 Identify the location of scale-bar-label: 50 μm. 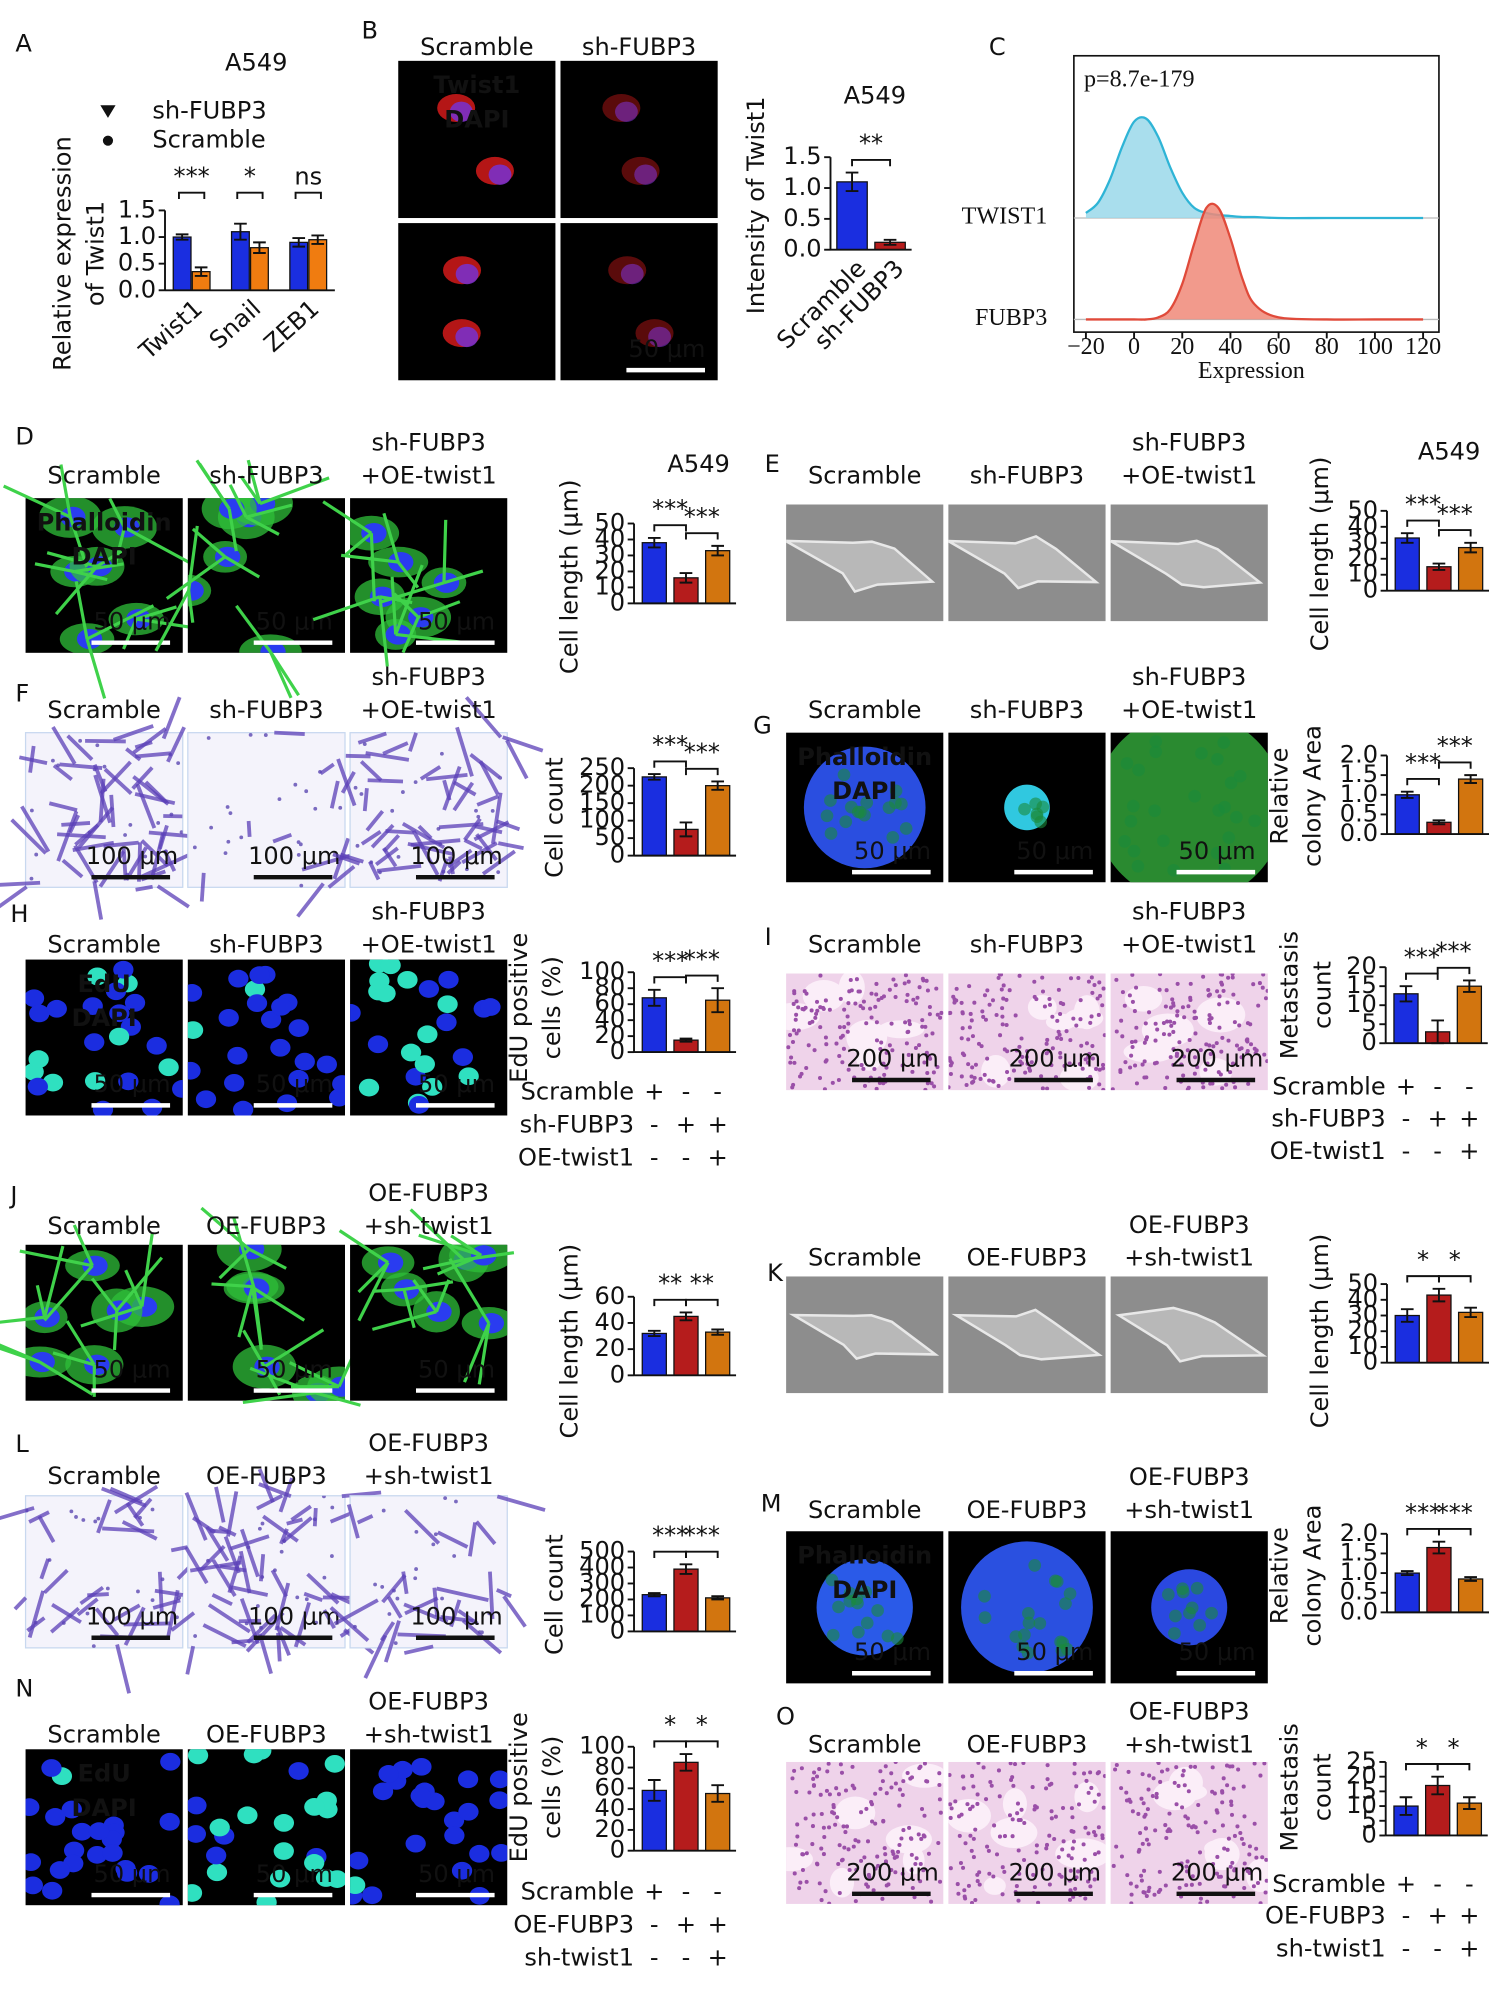
(294, 1084).